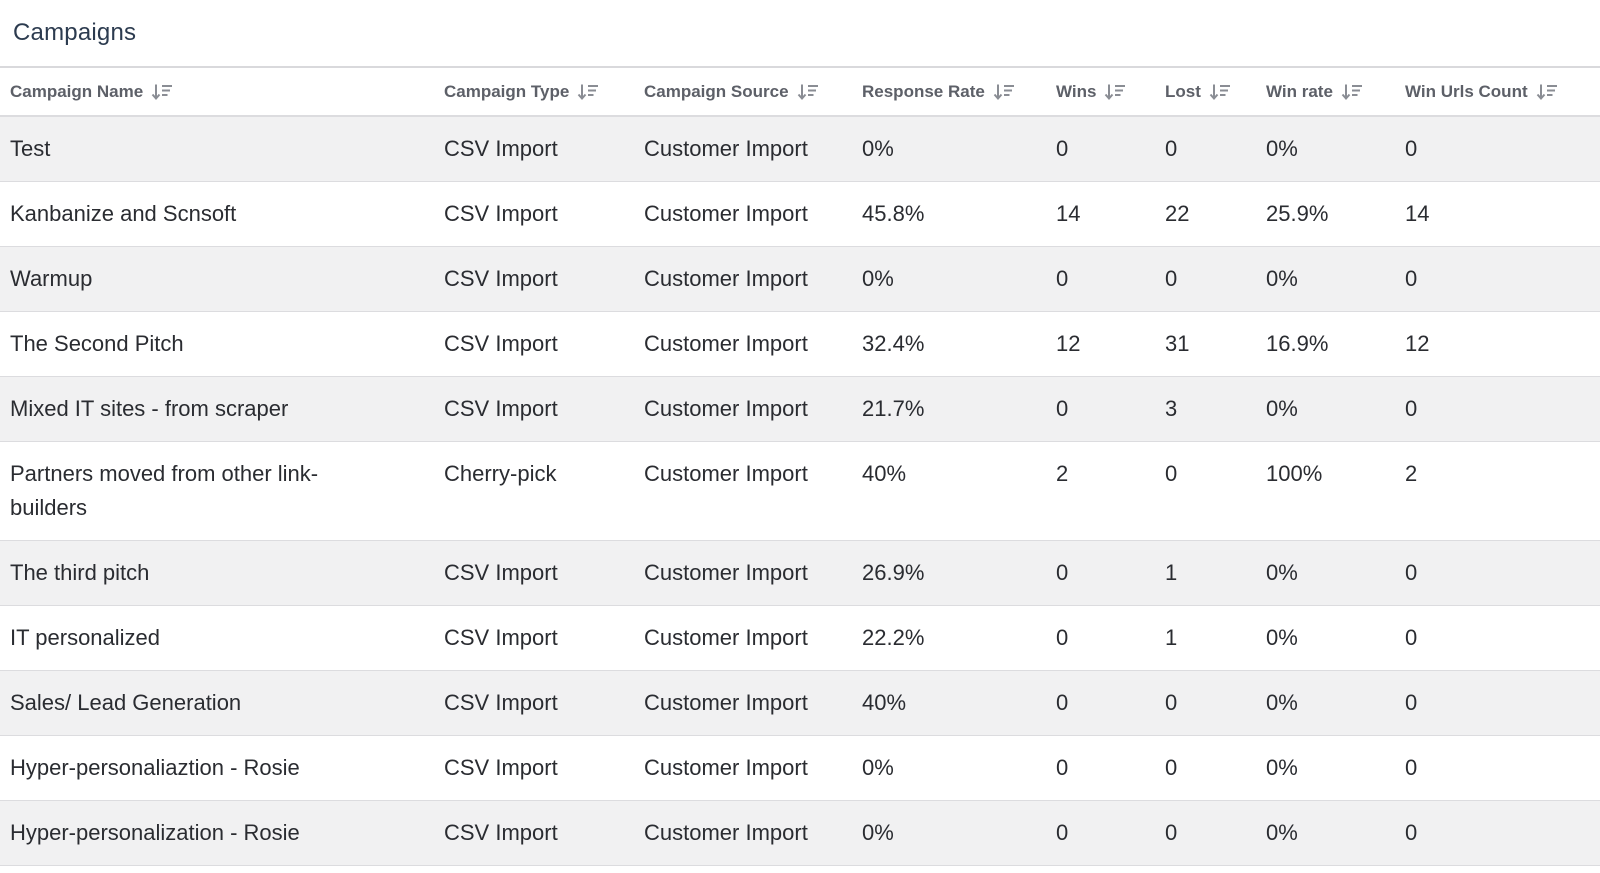 The height and width of the screenshot is (873, 1600). What do you see at coordinates (77, 91) in the screenshot?
I see `column-header-label: Campaign Name` at bounding box center [77, 91].